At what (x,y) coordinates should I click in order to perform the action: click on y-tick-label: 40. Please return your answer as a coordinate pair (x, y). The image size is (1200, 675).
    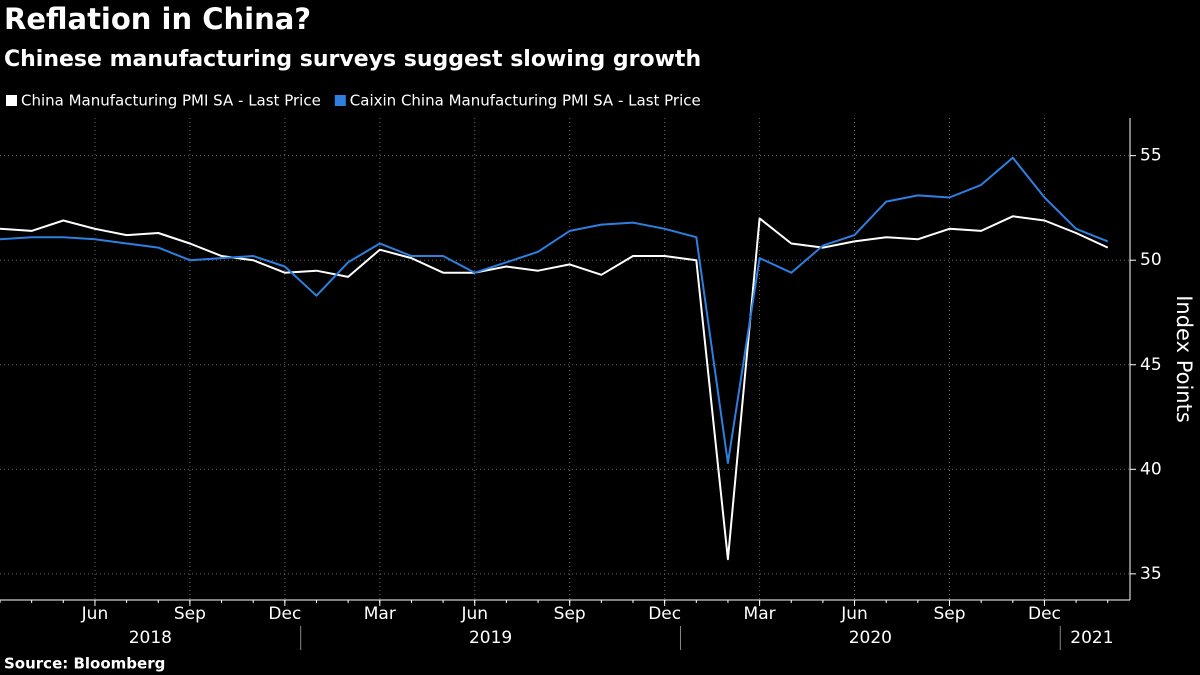
    Looking at the image, I should click on (1151, 469).